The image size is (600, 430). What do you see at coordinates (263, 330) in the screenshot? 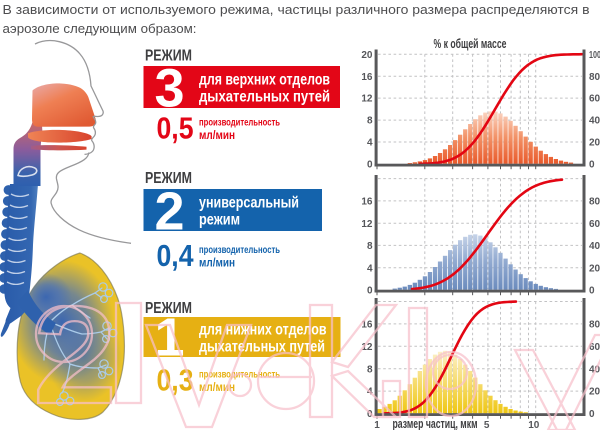
I see `svg-text: для нижних отделов` at bounding box center [263, 330].